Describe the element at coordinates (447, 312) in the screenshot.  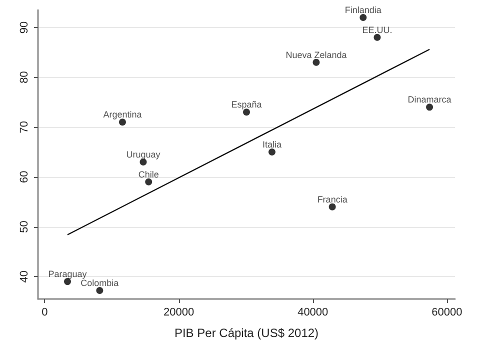
I see `x-tick-label: 60000` at that location.